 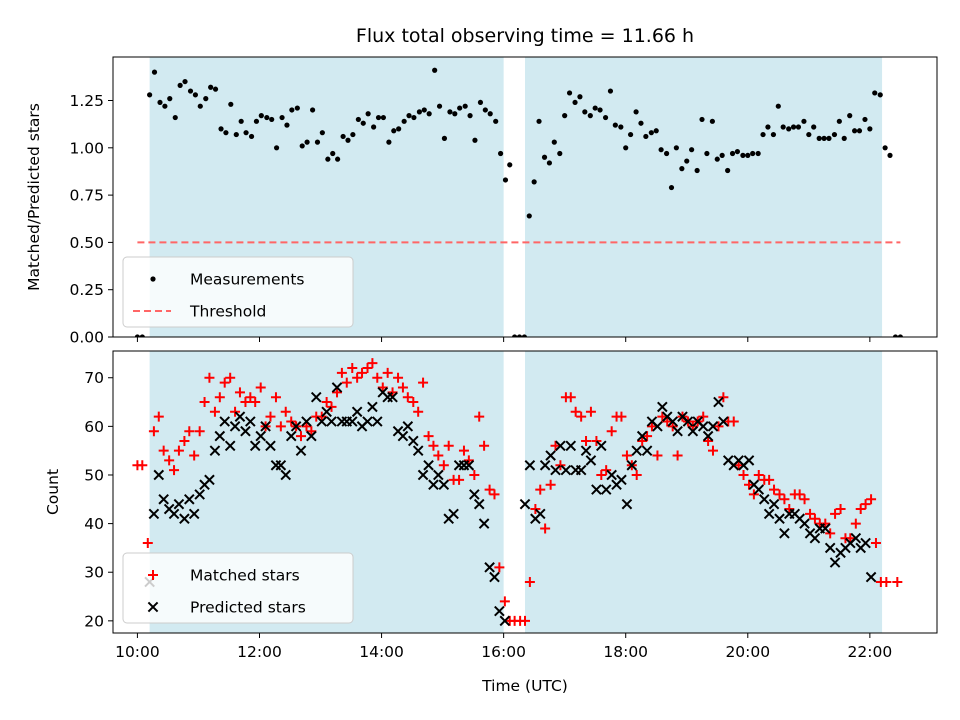 What do you see at coordinates (227, 312) in the screenshot?
I see `legend-label: Threshold` at bounding box center [227, 312].